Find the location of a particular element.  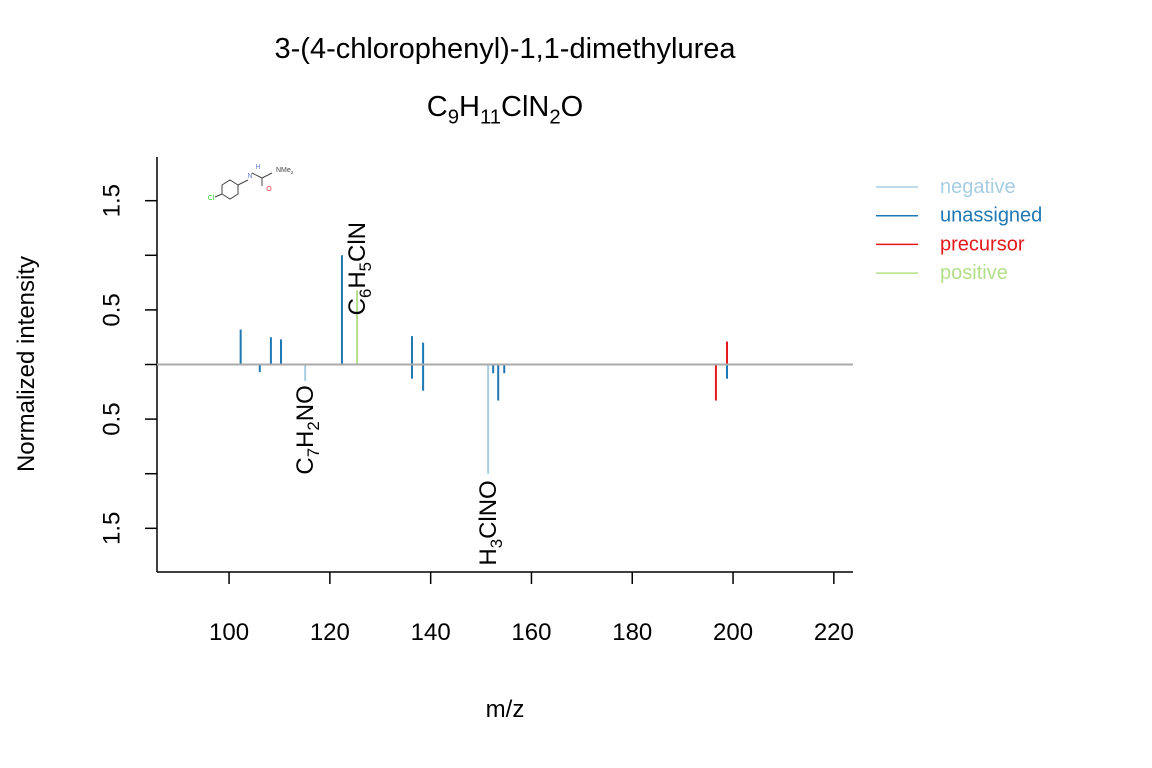

legend-label: unassigned is located at coordinates (991, 216).